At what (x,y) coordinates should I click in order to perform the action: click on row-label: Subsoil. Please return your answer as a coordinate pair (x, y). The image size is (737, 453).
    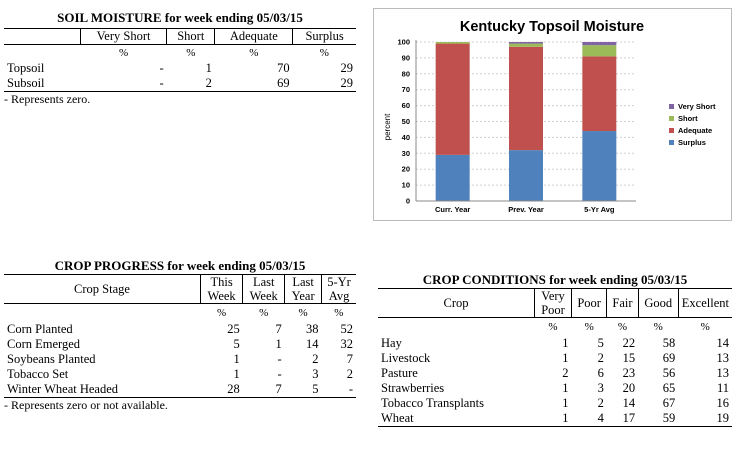
    Looking at the image, I should click on (42, 84).